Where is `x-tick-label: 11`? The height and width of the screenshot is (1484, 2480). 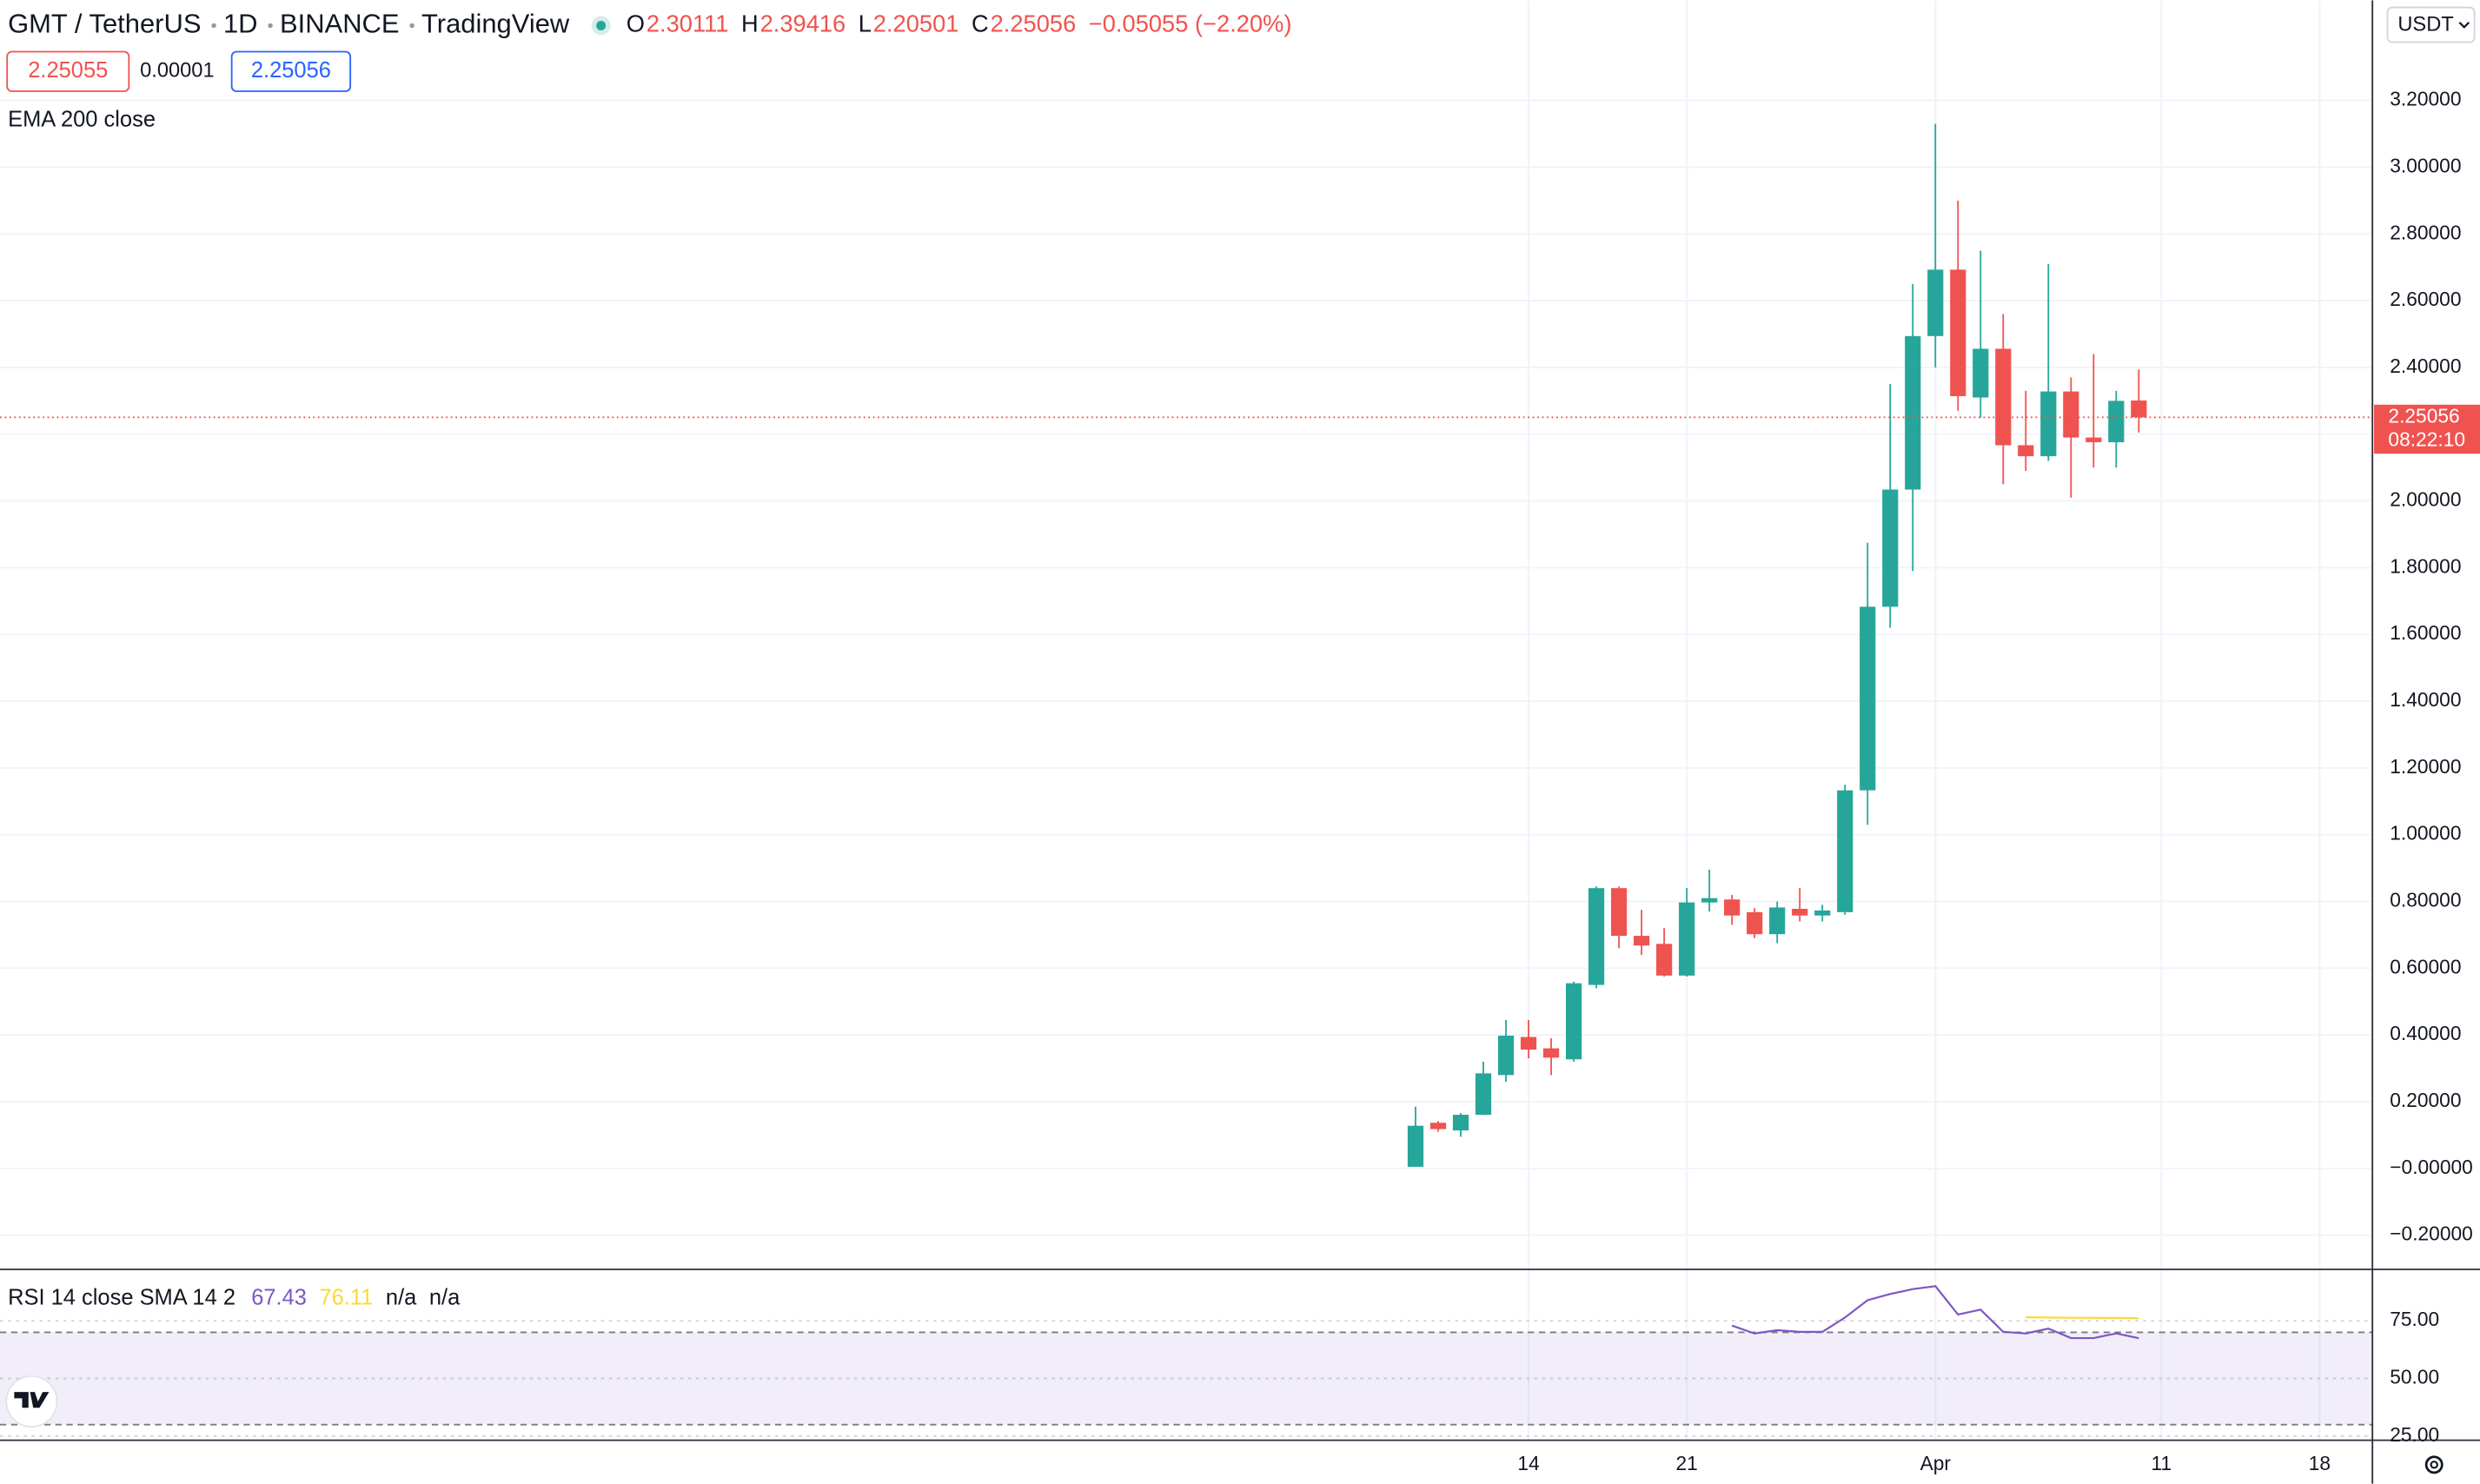
x-tick-label: 11 is located at coordinates (2162, 1463).